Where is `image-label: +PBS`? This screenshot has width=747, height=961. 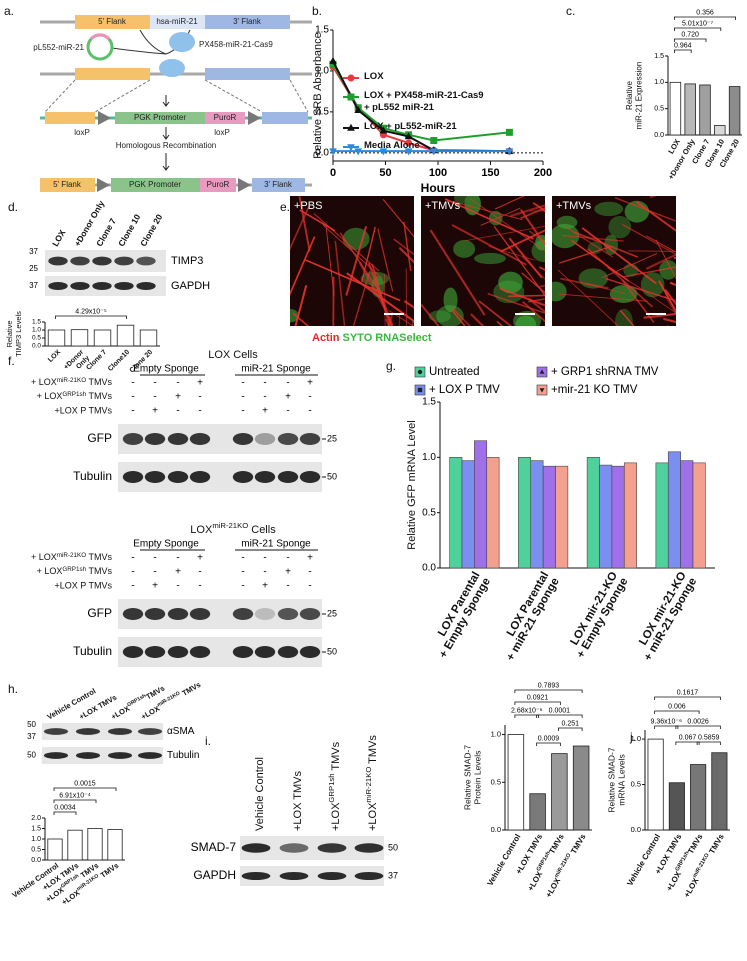 image-label: +PBS is located at coordinates (308, 206).